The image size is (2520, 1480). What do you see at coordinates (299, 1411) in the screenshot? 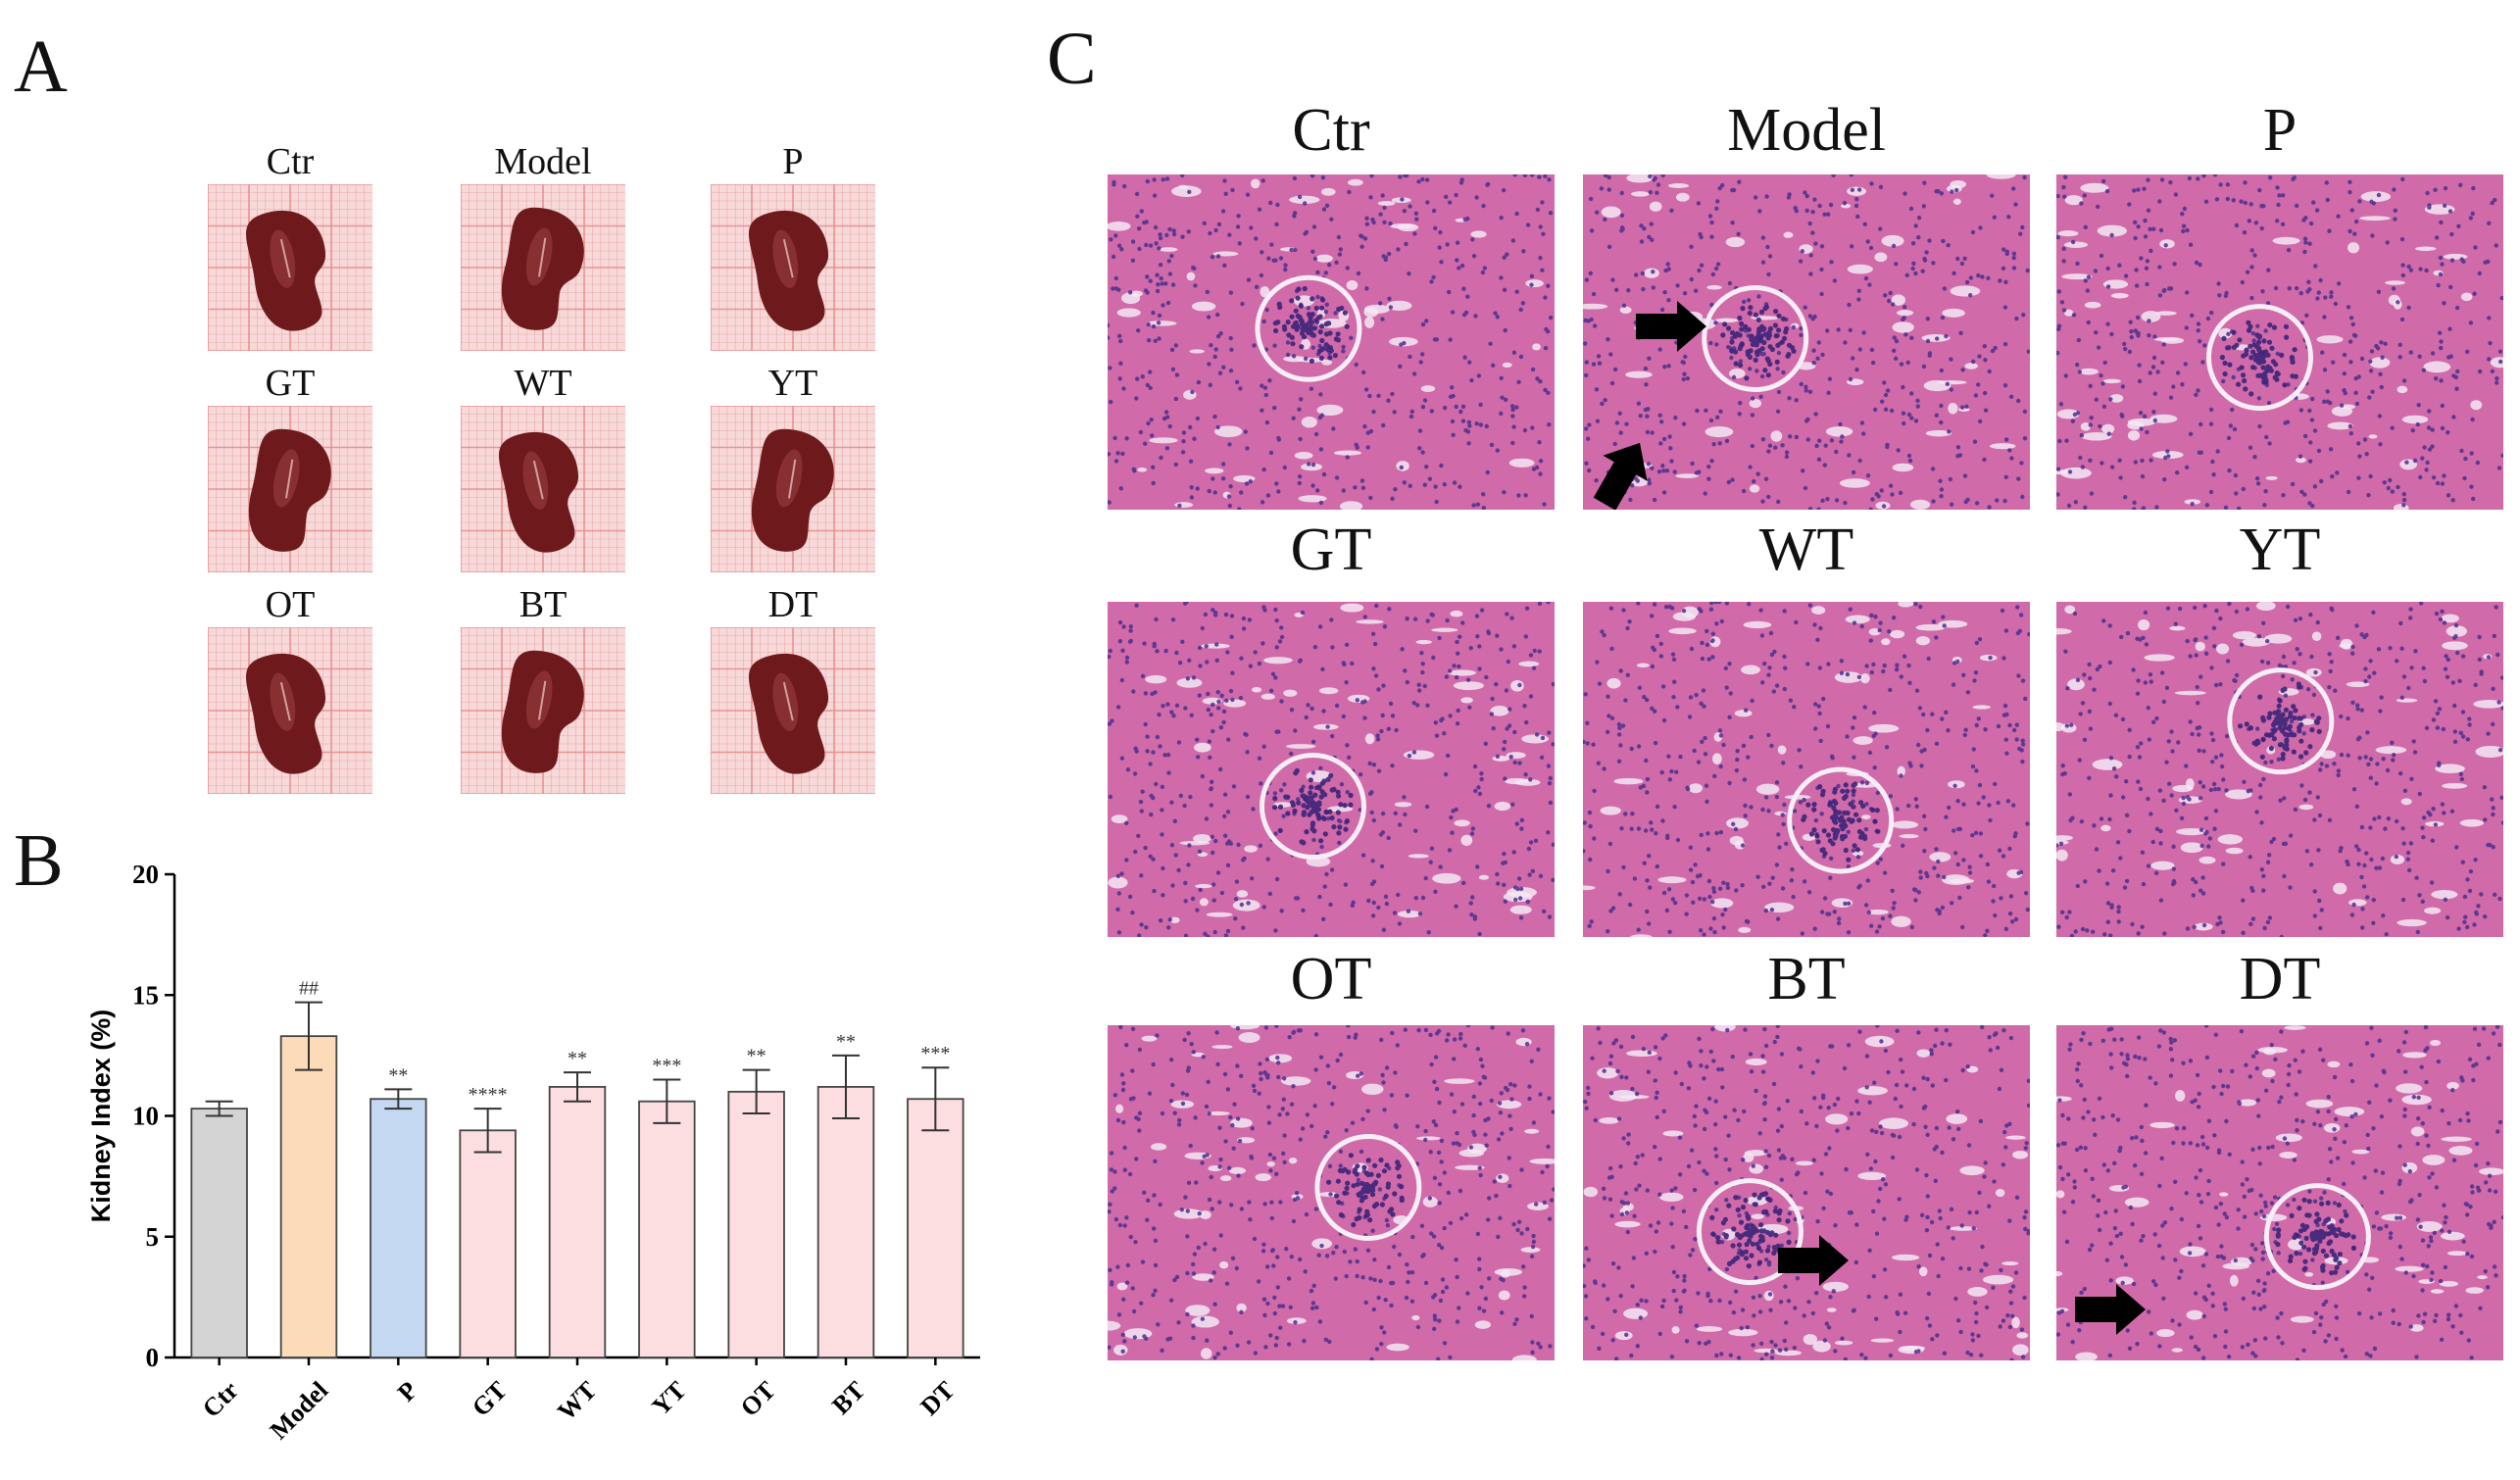
I see `x-tick-label: Model` at bounding box center [299, 1411].